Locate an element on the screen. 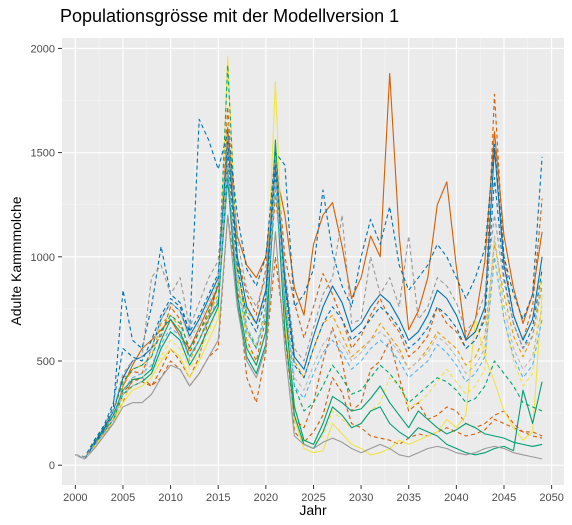 The height and width of the screenshot is (525, 572). y-axis-label: Adulte Kammmolche is located at coordinates (16, 260).